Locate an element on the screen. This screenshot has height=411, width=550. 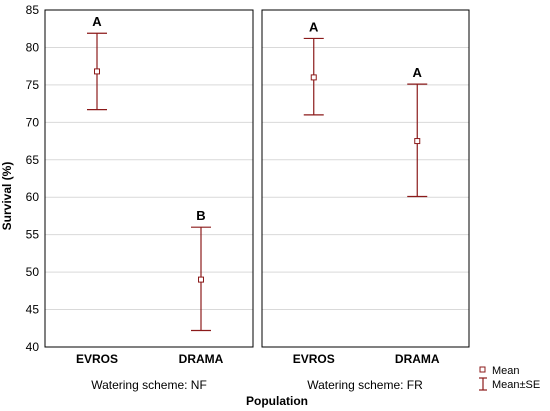
y-tick-label: 85 is located at coordinates (33, 10).